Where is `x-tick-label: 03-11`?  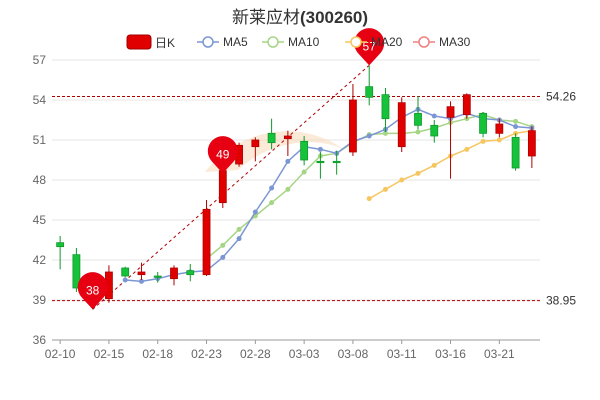
x-tick-label: 03-11 is located at coordinates (402, 354).